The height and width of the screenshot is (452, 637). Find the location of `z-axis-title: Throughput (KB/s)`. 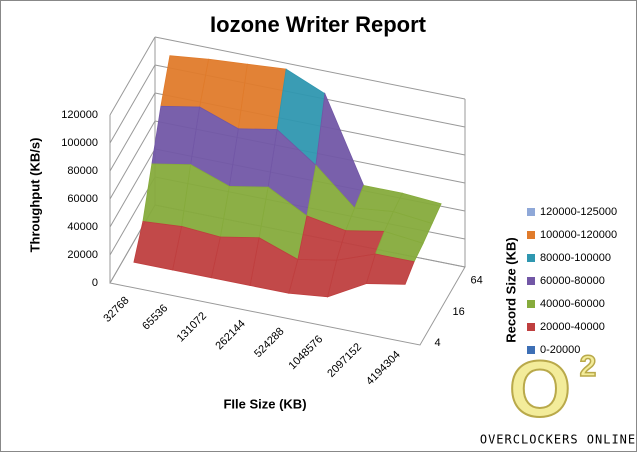

z-axis-title: Throughput (KB/s) is located at coordinates (34, 195).